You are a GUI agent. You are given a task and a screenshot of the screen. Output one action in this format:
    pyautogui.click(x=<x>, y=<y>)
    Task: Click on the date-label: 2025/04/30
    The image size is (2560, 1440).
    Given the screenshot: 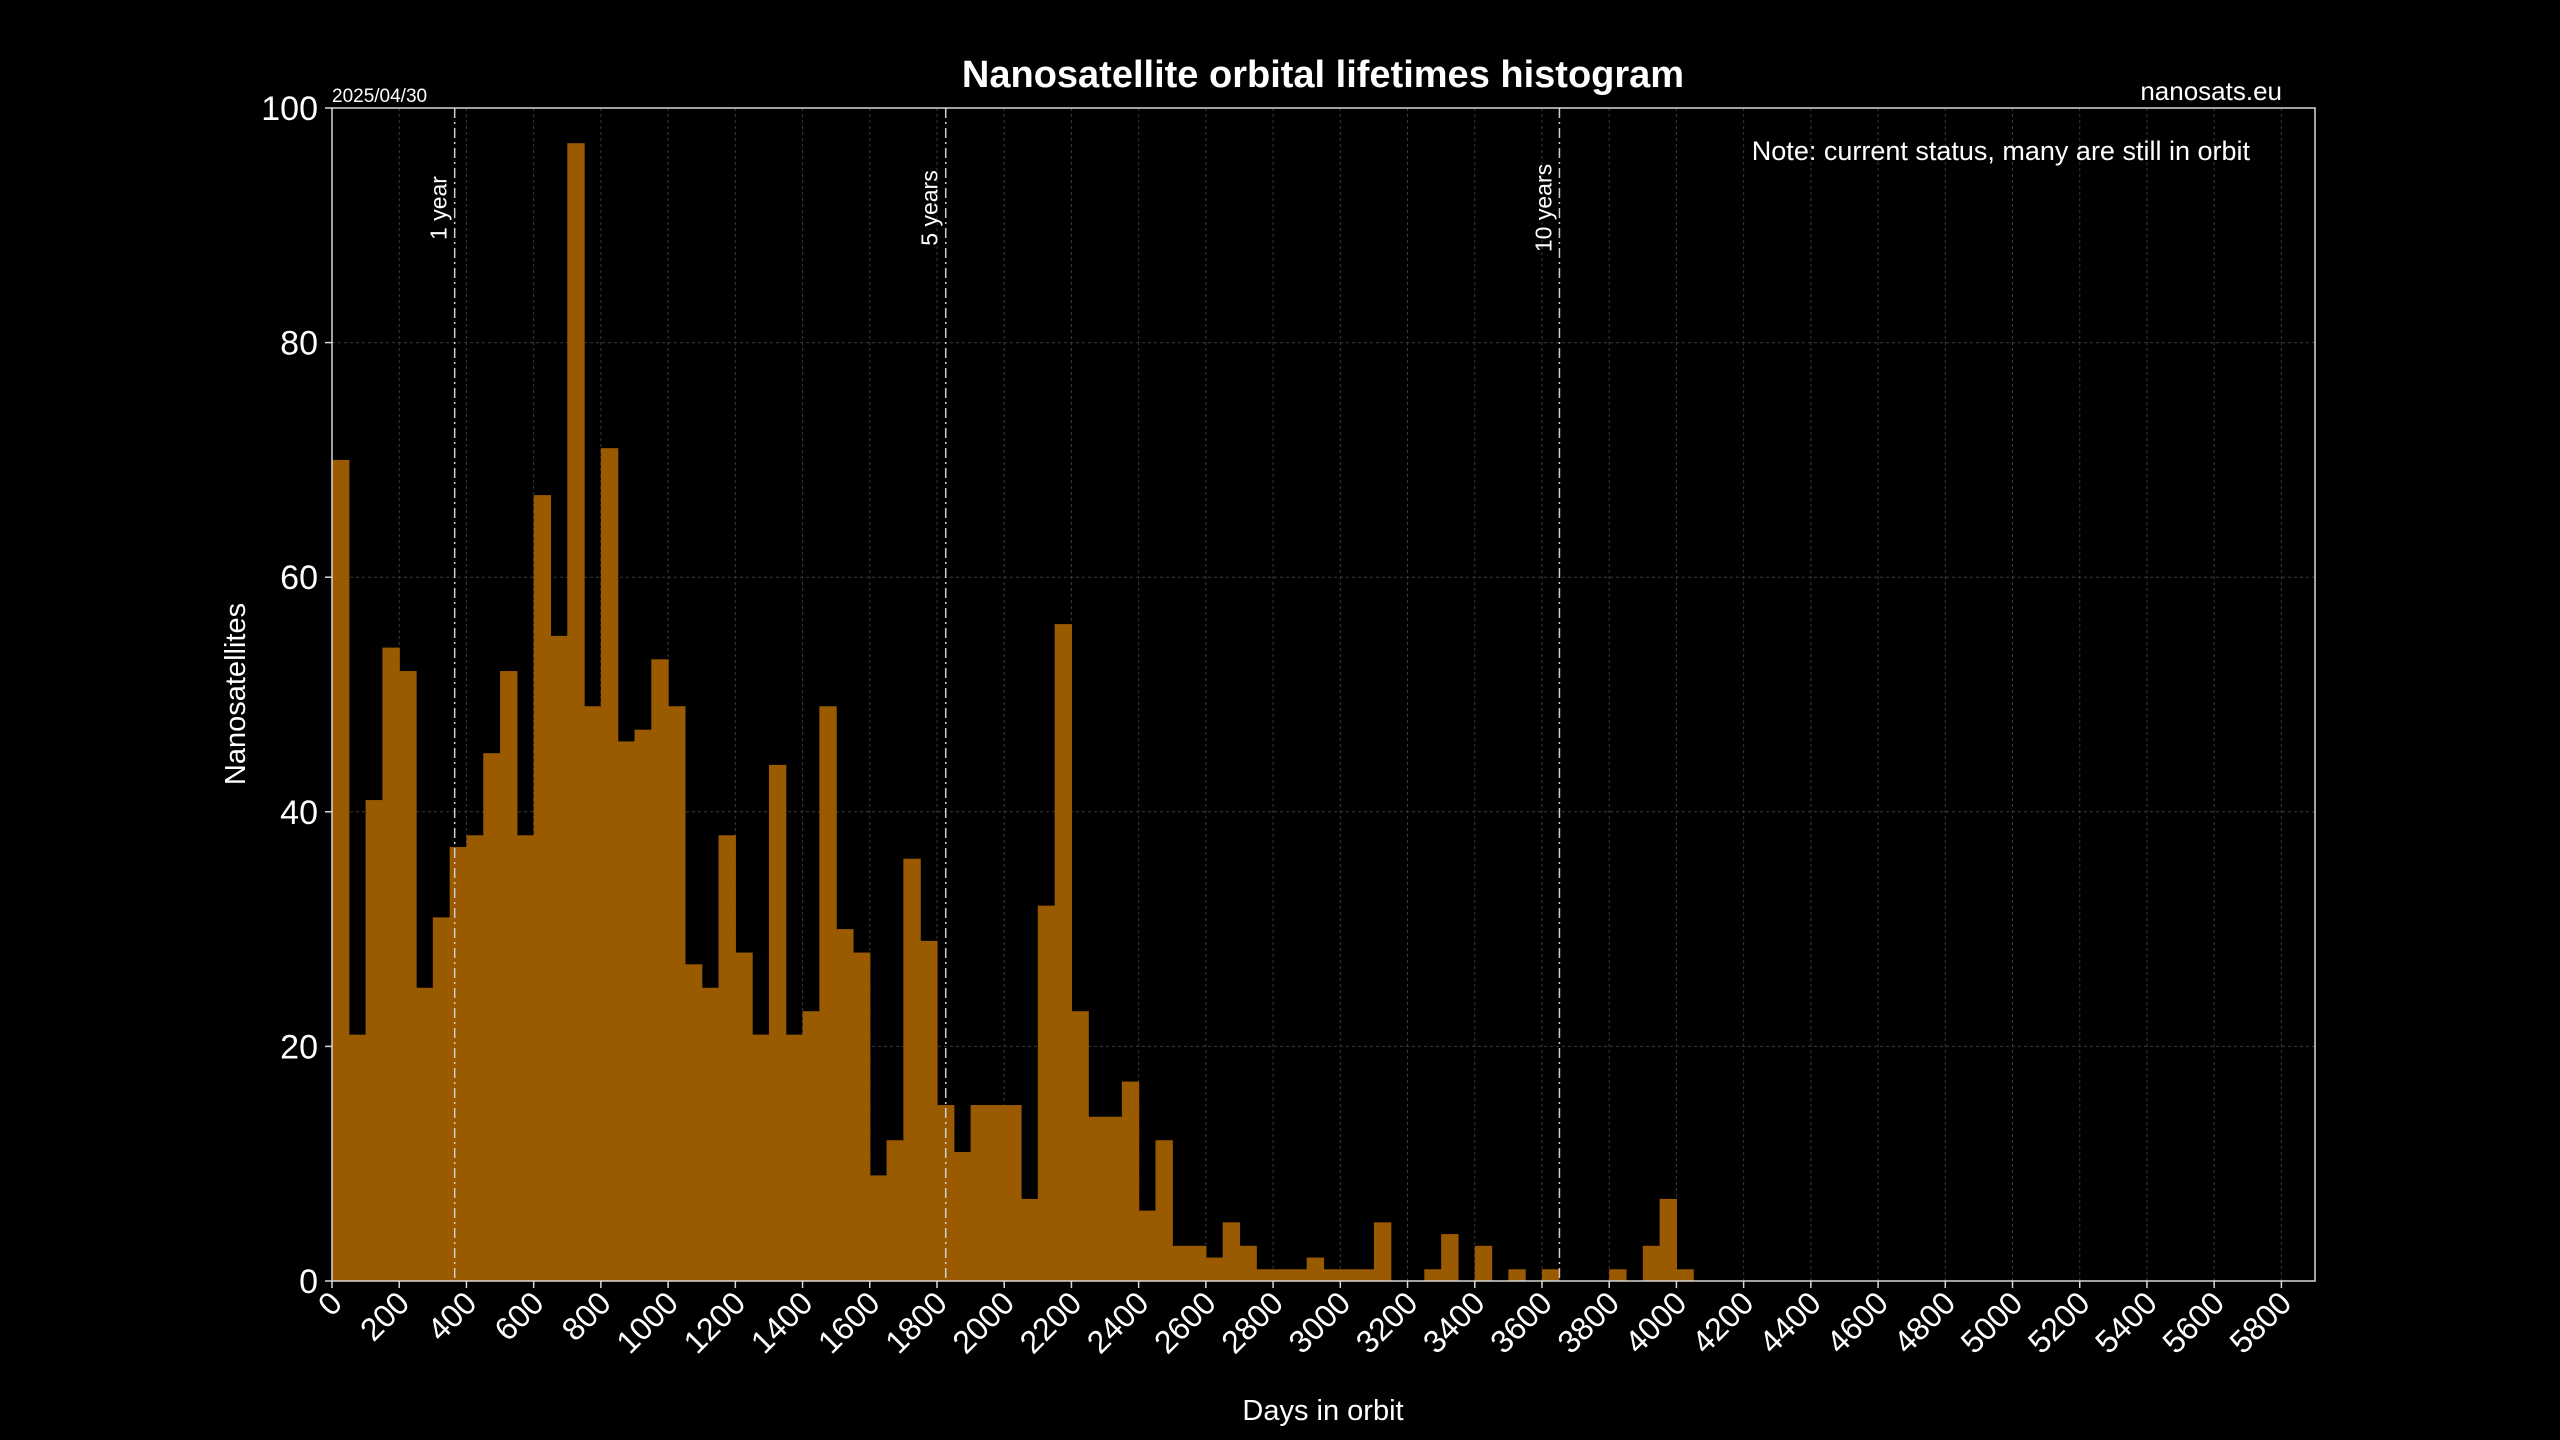 What is the action you would take?
    pyautogui.click(x=379, y=96)
    